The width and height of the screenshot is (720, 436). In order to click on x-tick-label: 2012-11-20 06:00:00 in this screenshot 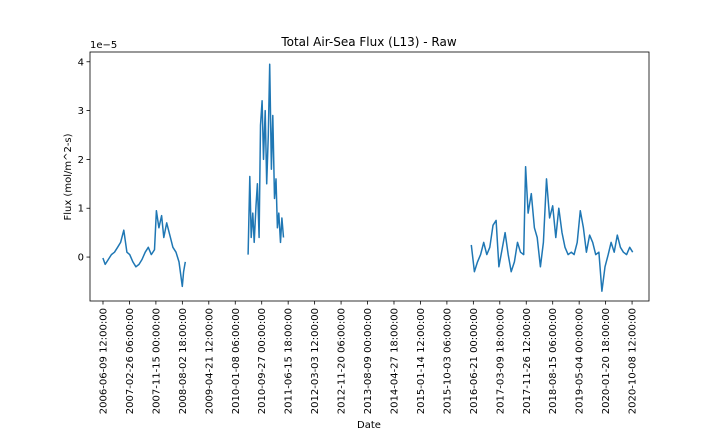, I will do `click(342, 361)`.